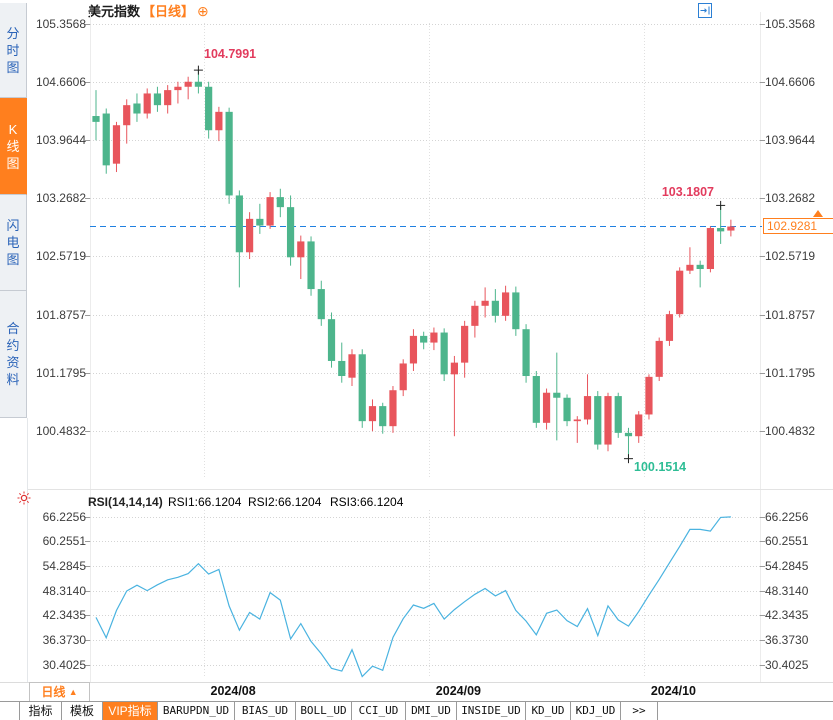 The height and width of the screenshot is (720, 833). What do you see at coordinates (639, 711) in the screenshot?
I see `indicator-tab->>: >>` at bounding box center [639, 711].